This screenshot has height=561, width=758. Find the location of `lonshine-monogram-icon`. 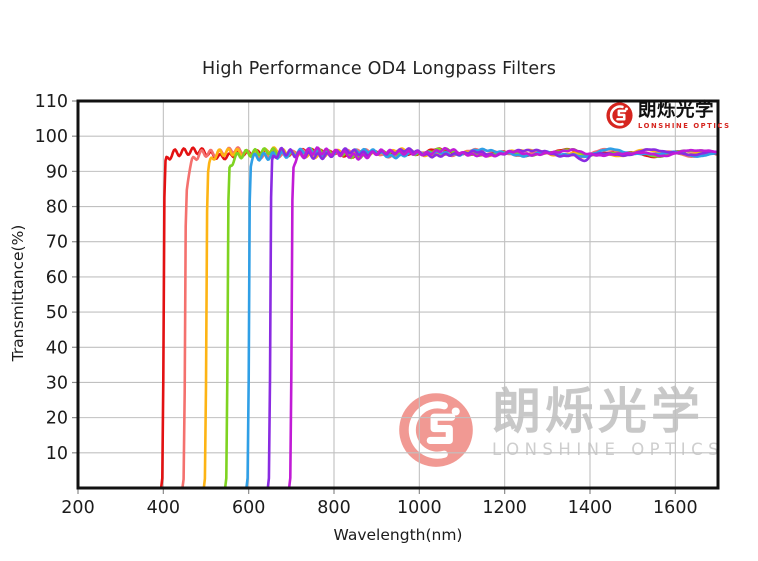

lonshine-monogram-icon is located at coordinates (619, 115).